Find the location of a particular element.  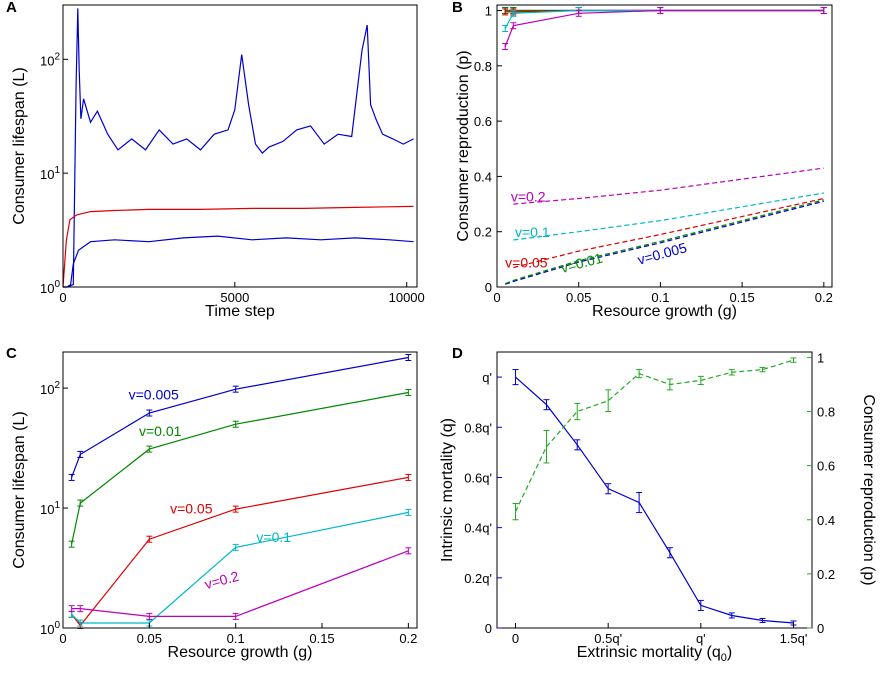

x-axis-label: Extrinsic mortality (q0) is located at coordinates (654, 654).